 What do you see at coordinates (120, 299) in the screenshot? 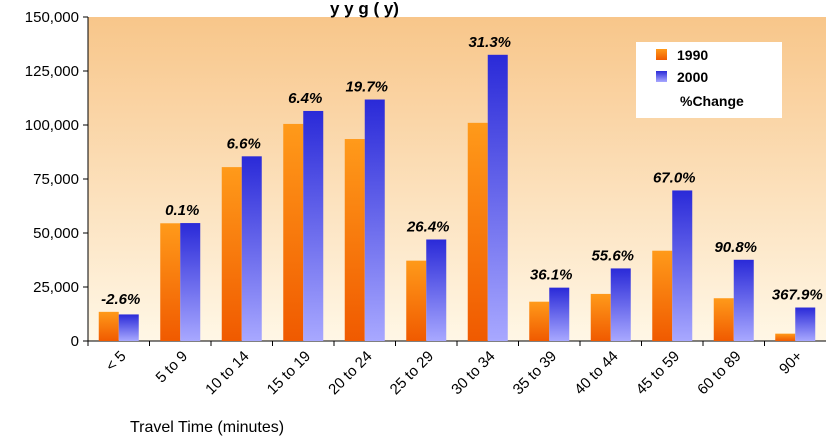
I see `pct-change-label: -2.6%` at bounding box center [120, 299].